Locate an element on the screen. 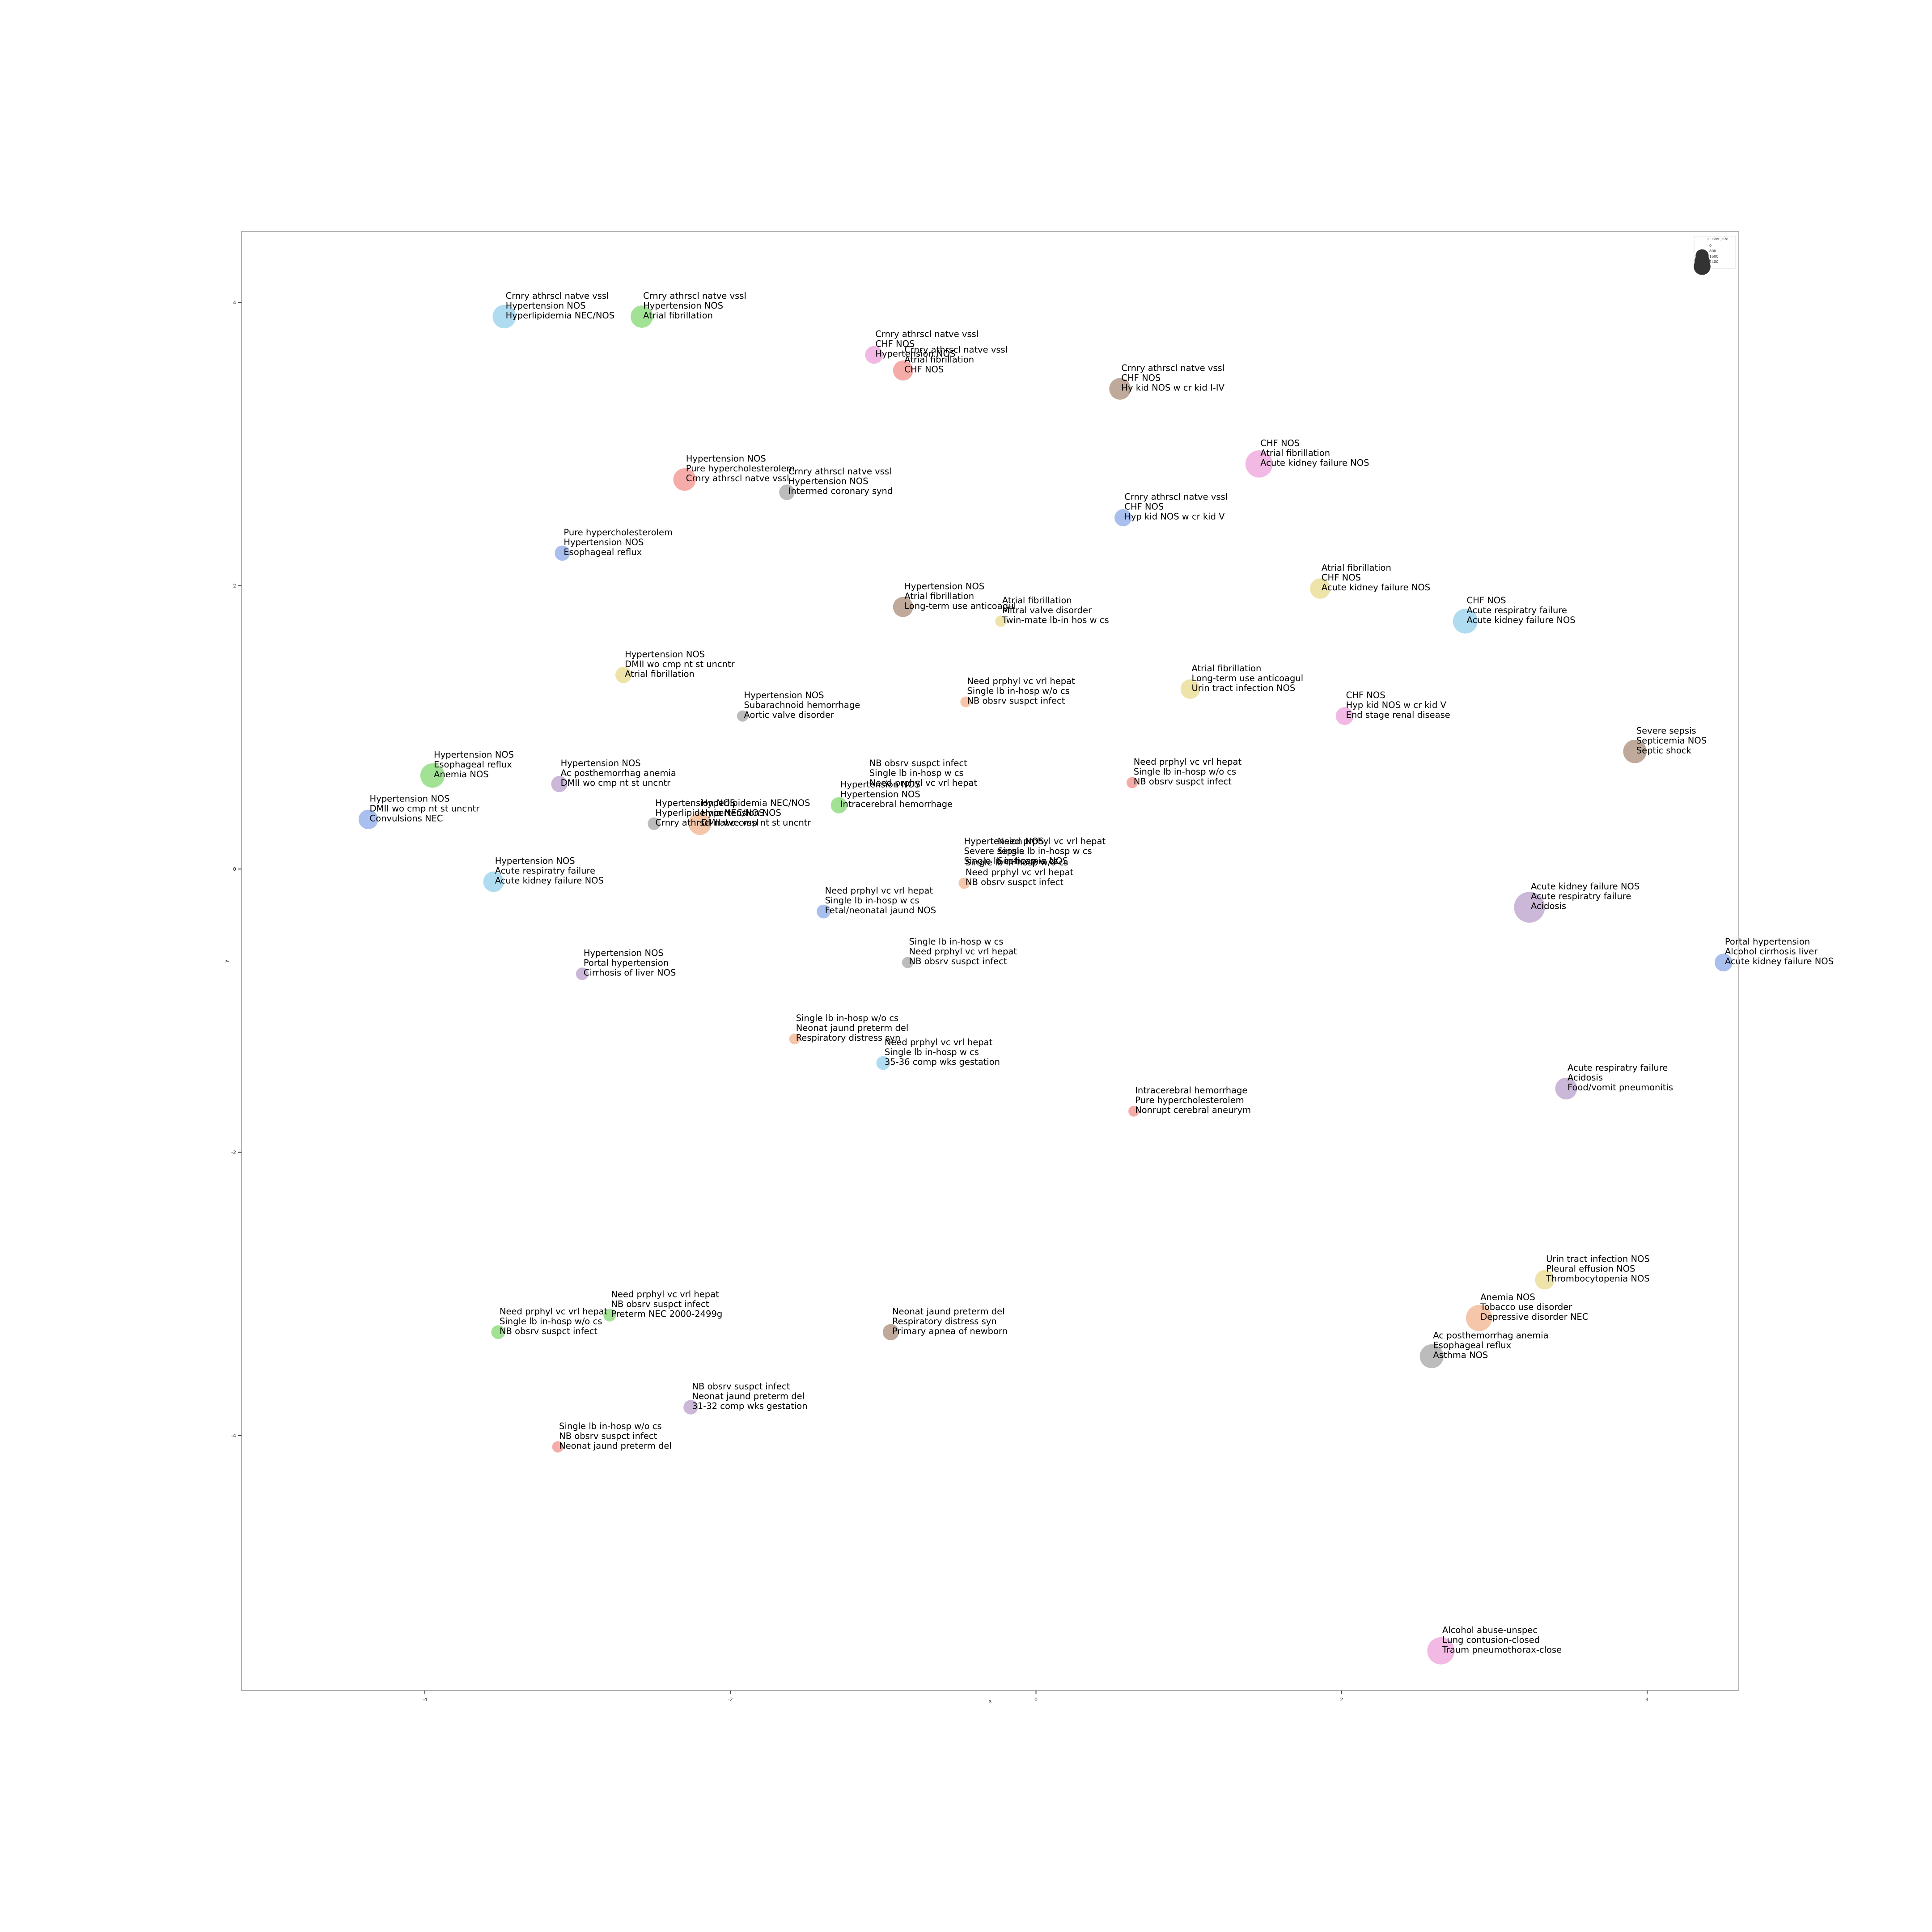 The image size is (1932, 1932). legend-entry-label-2: 1600 is located at coordinates (1713, 256).